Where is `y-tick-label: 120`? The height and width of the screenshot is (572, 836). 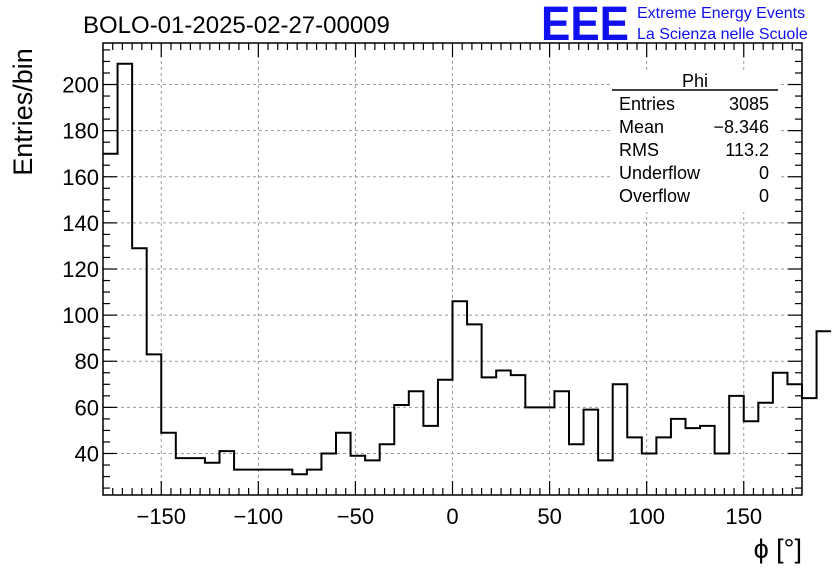 y-tick-label: 120 is located at coordinates (80, 269).